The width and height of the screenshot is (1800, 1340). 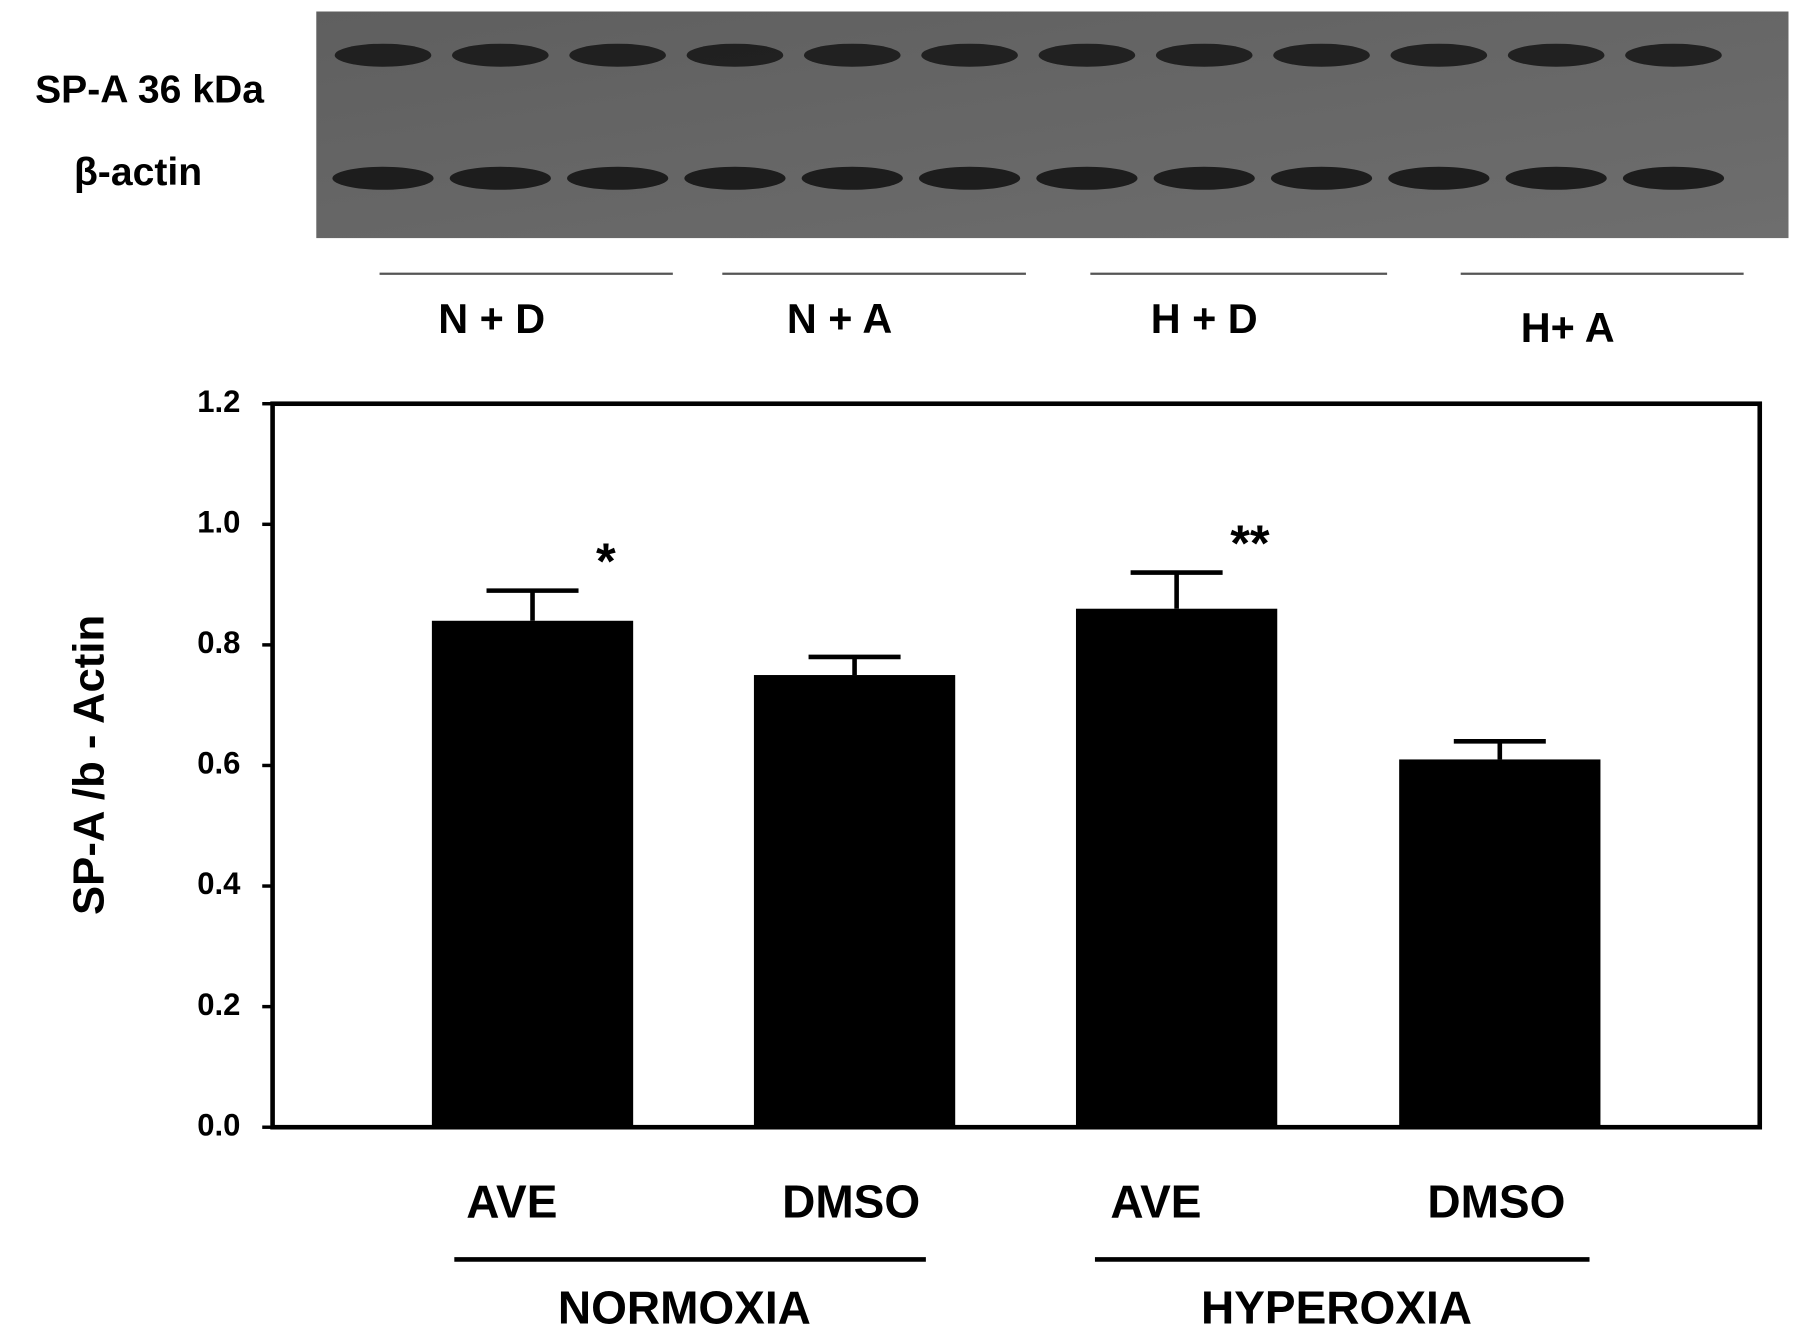 I want to click on y-tick-label: 0.2, so click(x=218, y=1004).